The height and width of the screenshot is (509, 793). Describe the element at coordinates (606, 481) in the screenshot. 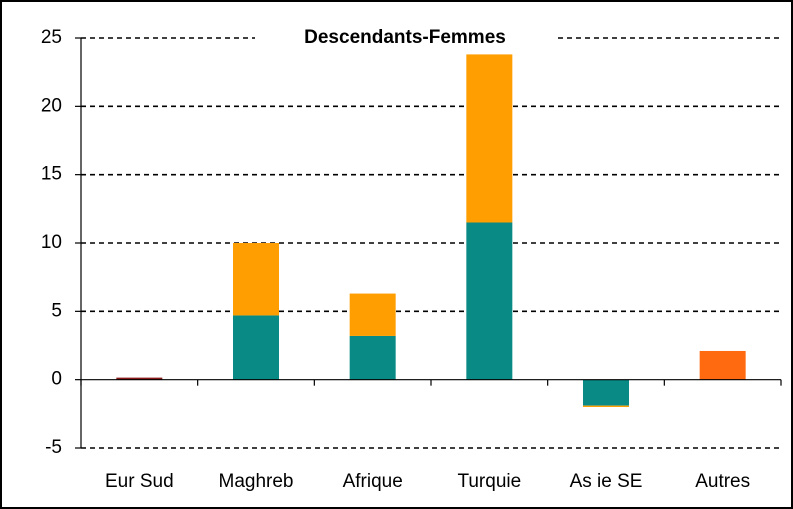

I see `x-tick-label: As ie SE` at that location.